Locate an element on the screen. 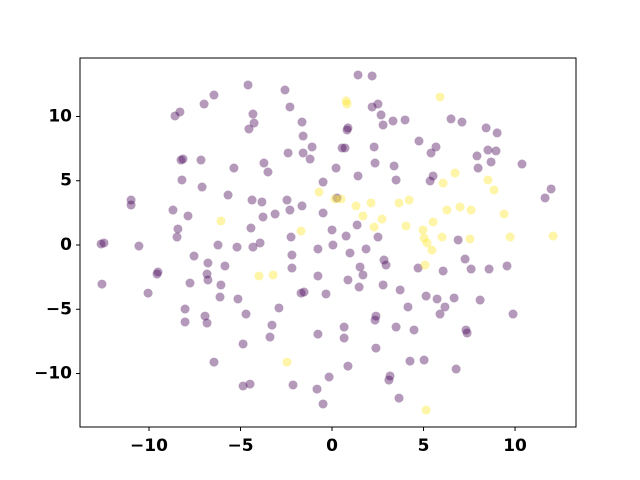 This screenshot has height=480, width=640. x-tick-label: −5 is located at coordinates (240, 446).